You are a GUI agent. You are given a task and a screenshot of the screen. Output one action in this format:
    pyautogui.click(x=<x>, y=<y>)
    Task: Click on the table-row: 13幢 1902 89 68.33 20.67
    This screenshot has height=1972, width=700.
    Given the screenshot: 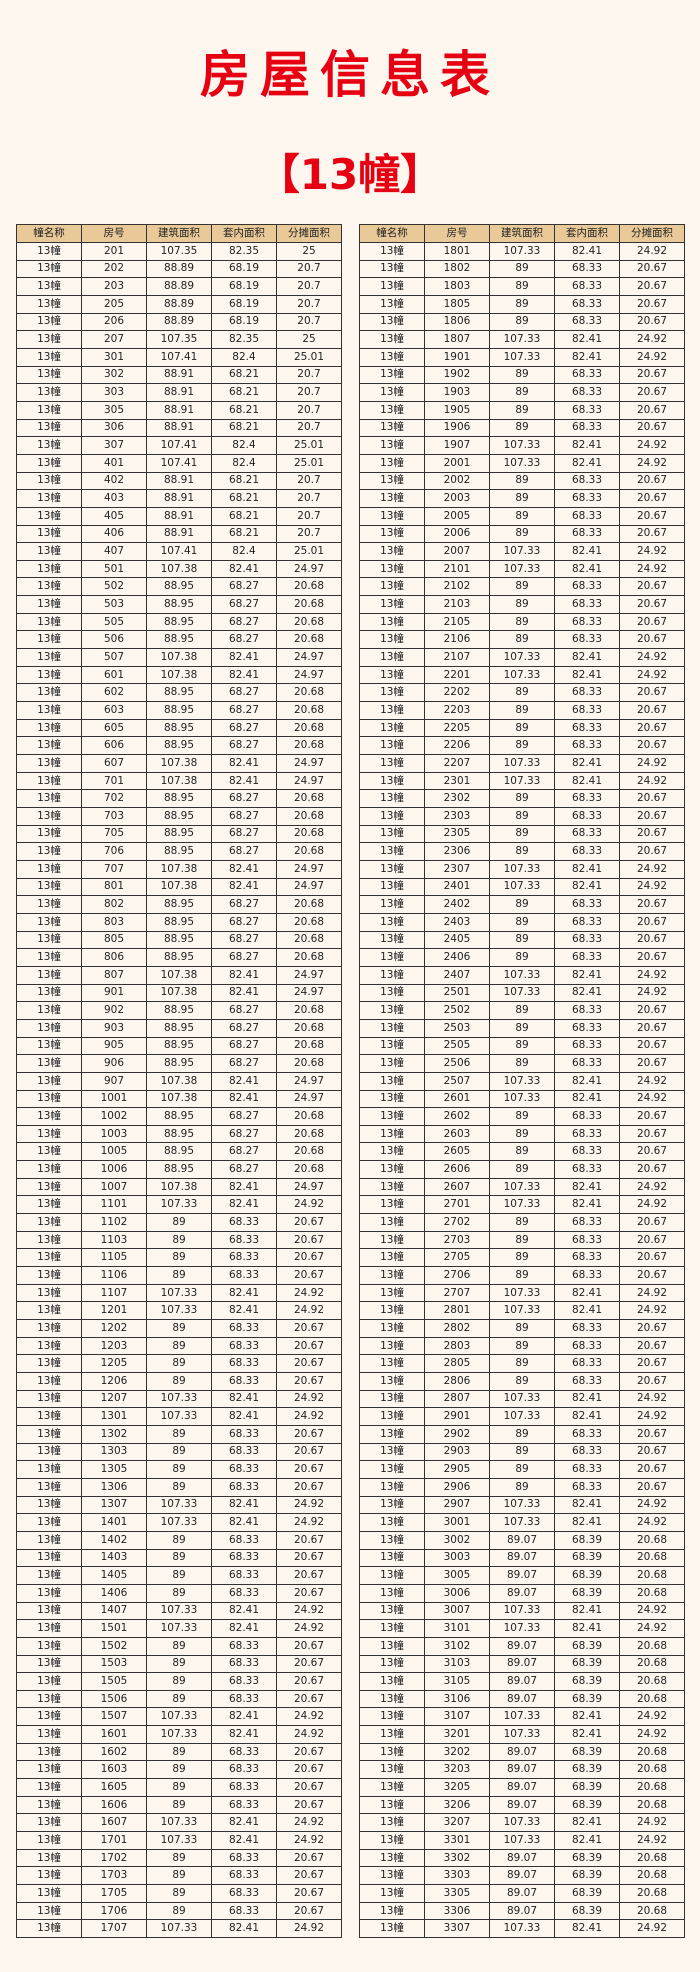 What is the action you would take?
    pyautogui.click(x=522, y=375)
    